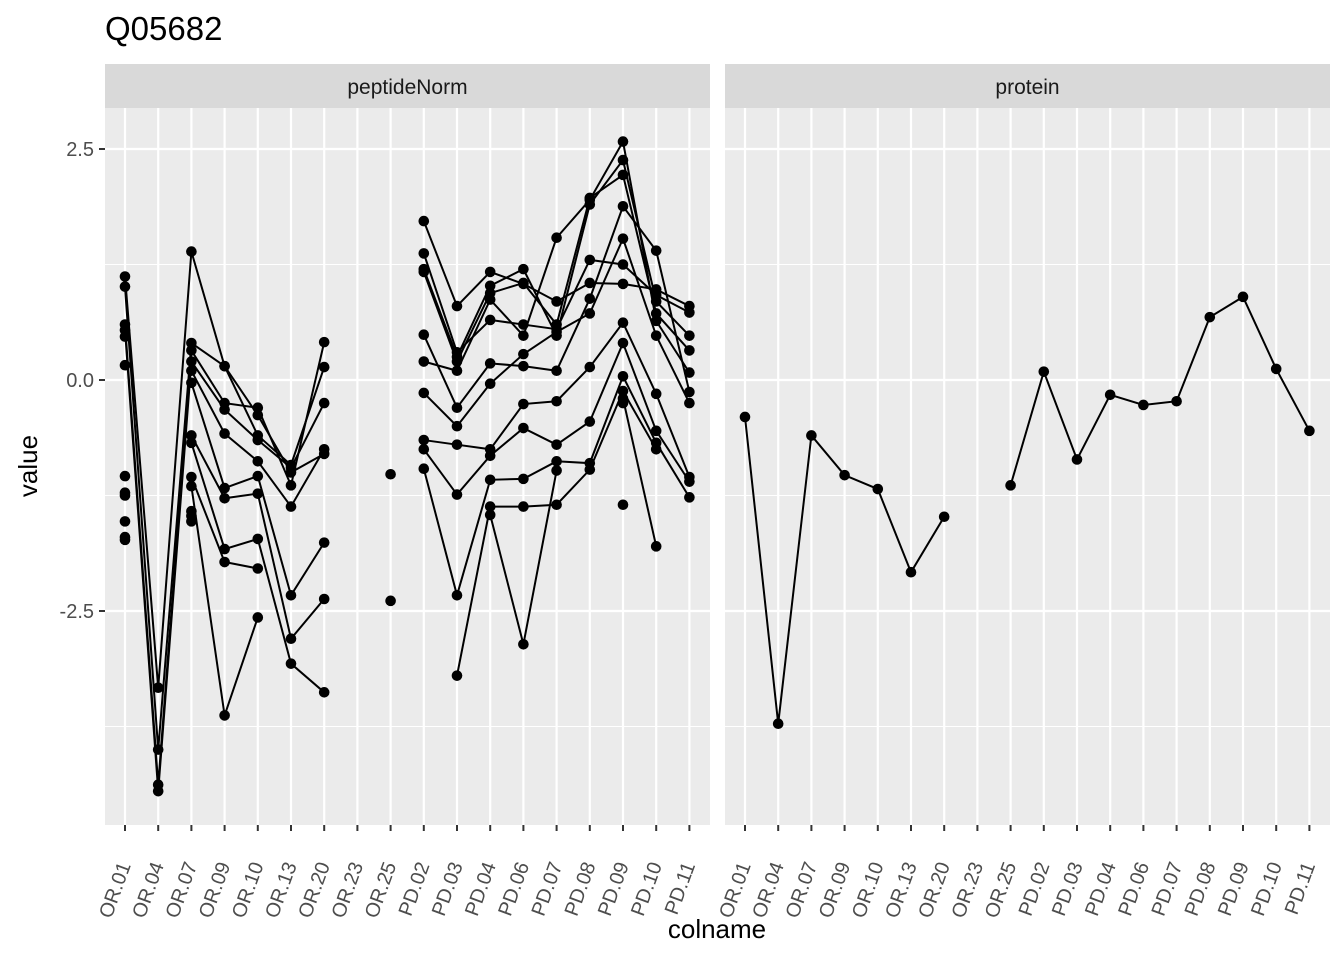  I want to click on x-axis-title: colname, so click(717, 929).